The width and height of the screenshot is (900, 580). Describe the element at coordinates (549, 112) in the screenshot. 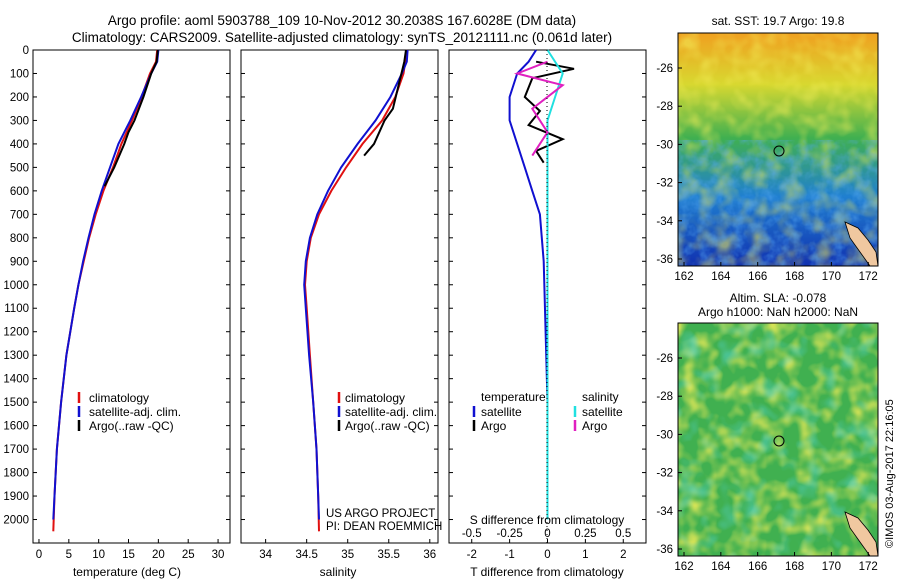

I see `series-line-temperature-argo` at that location.